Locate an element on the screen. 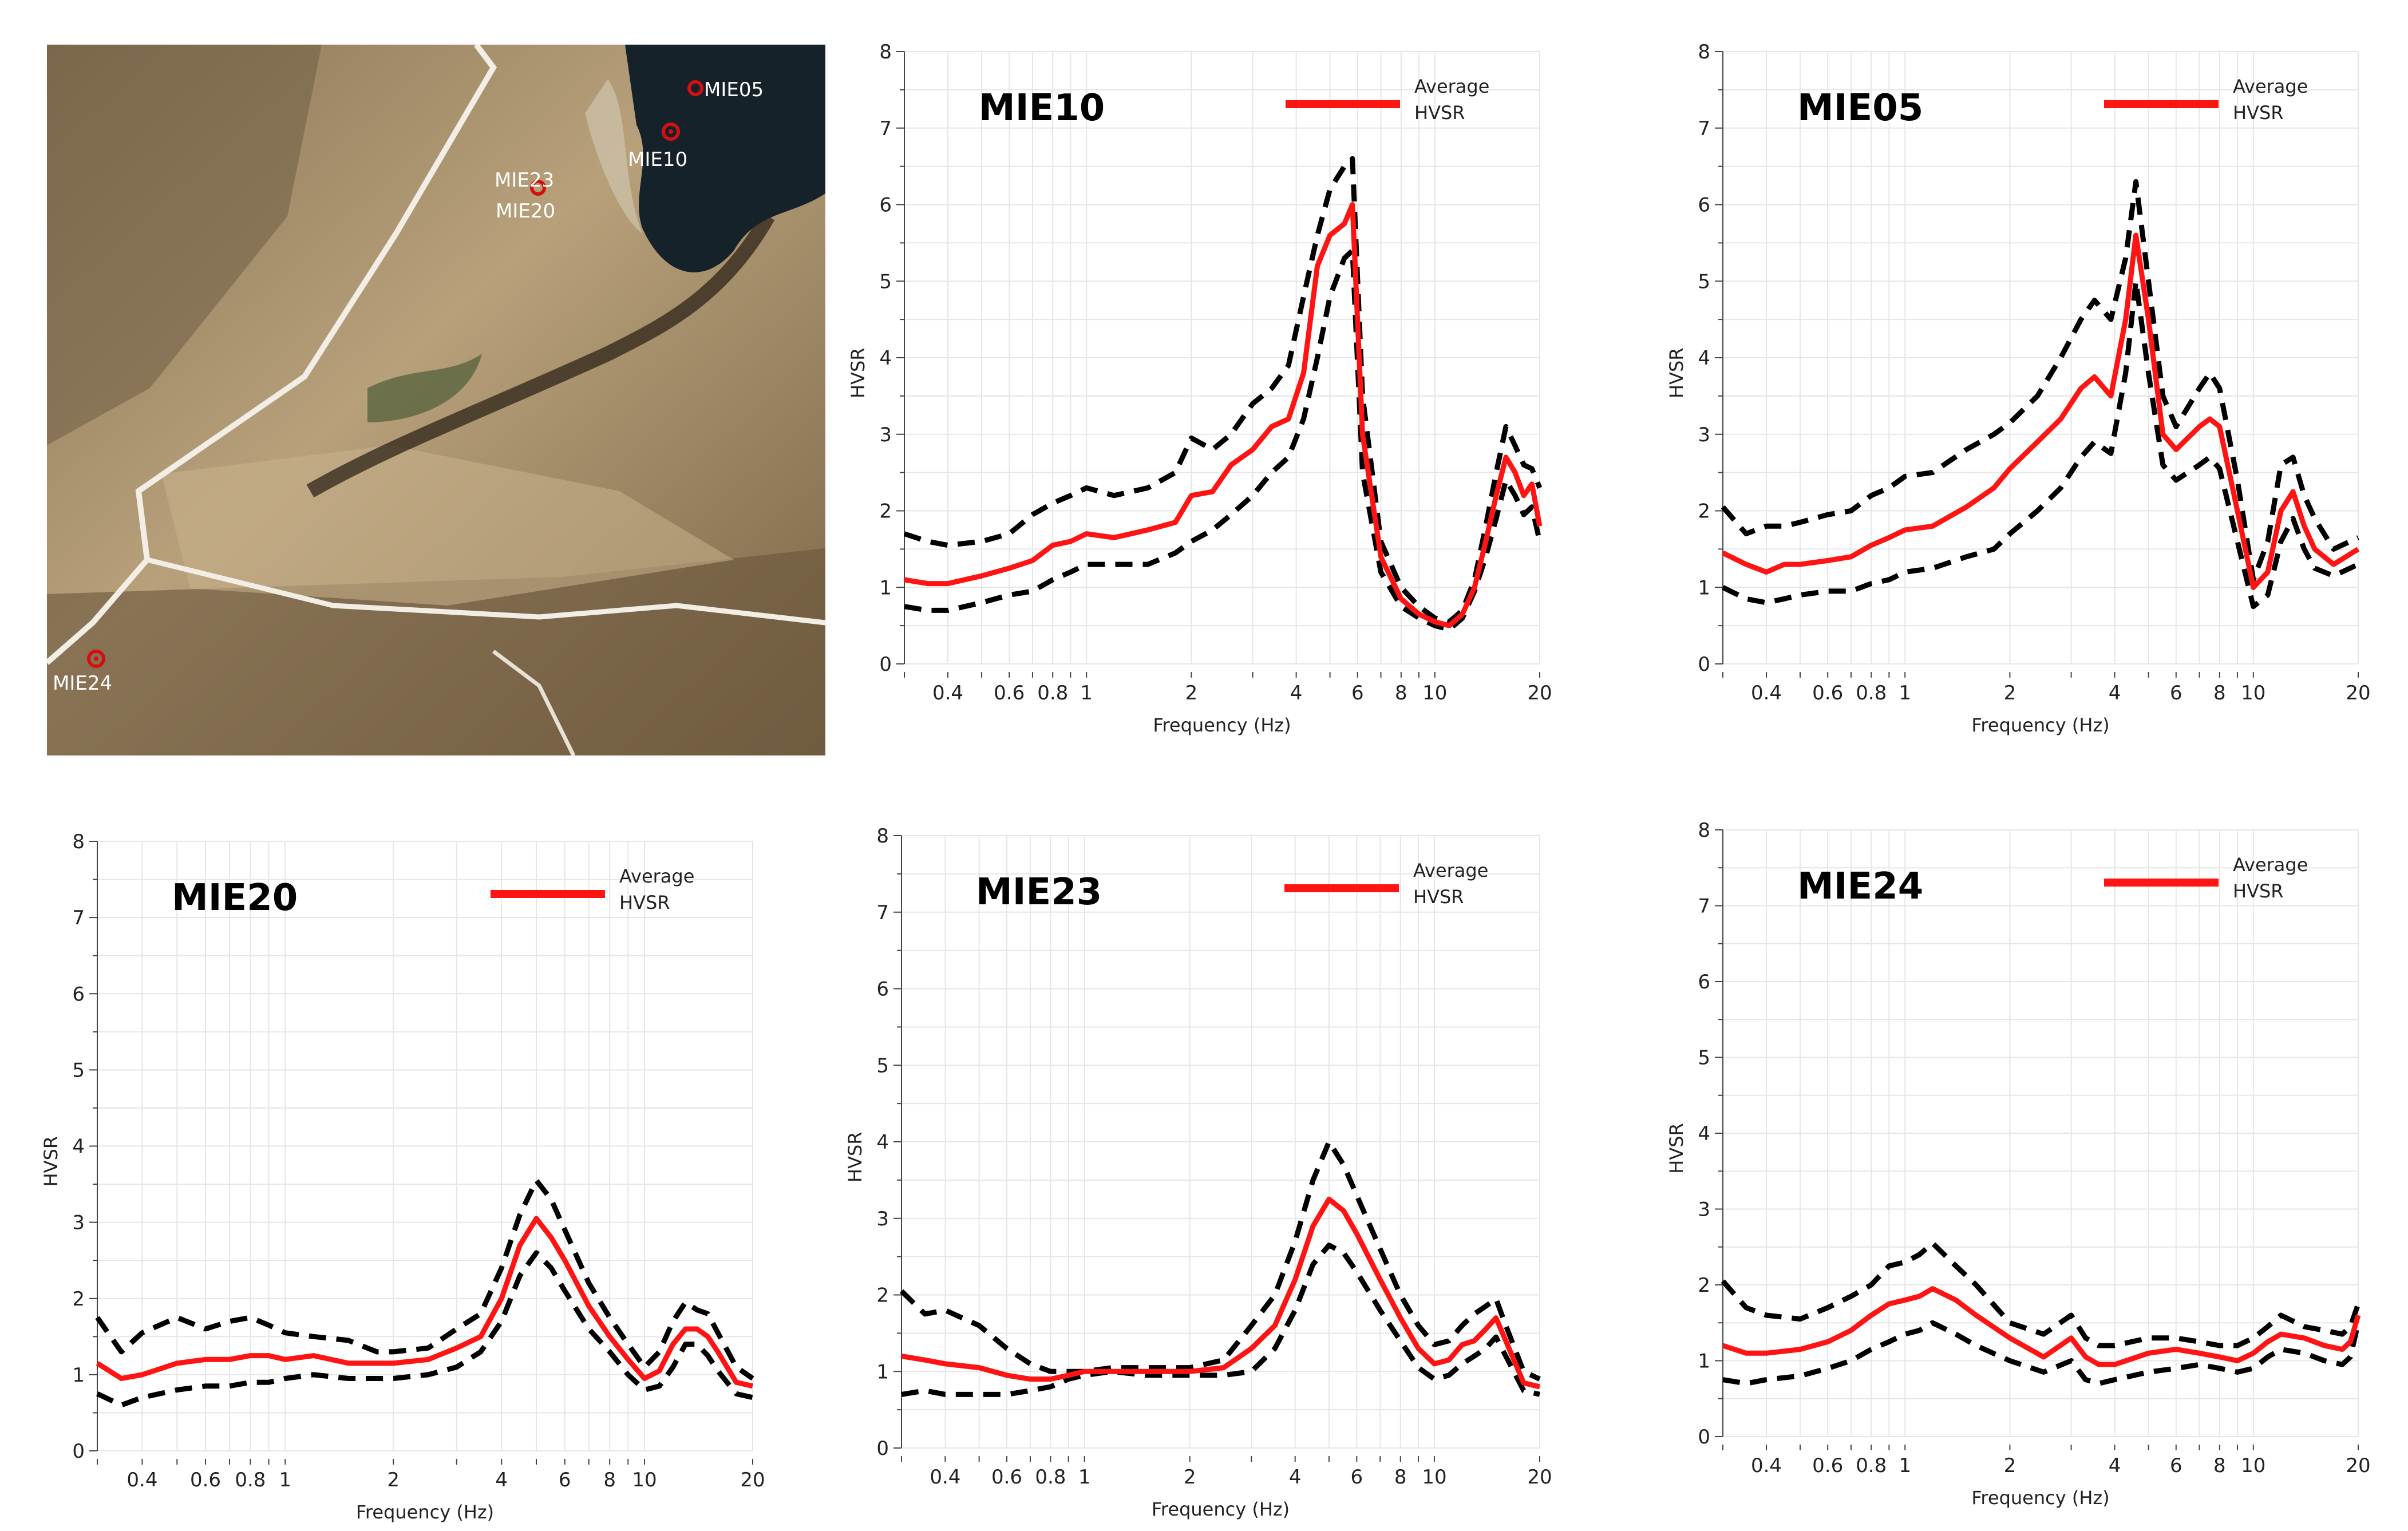  map-vegetation is located at coordinates (425, 388).